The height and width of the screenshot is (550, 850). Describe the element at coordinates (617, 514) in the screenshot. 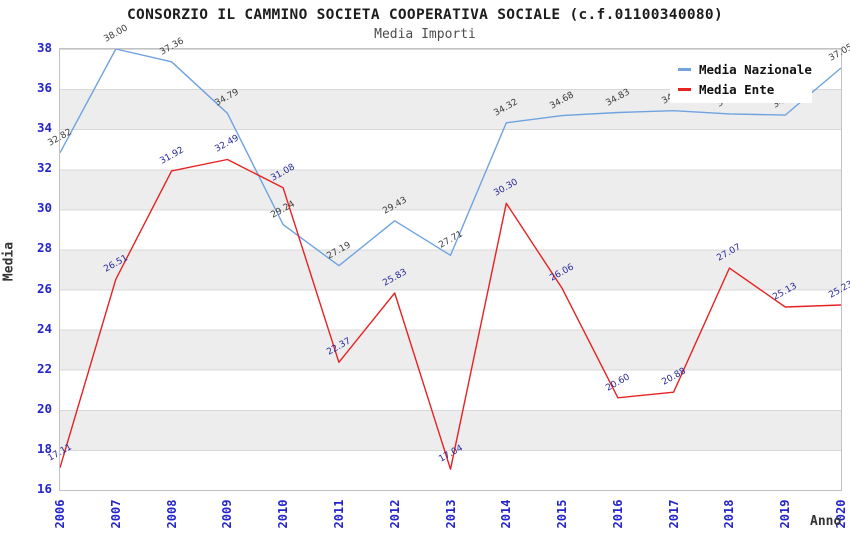

I see `x-tick-label: 2016` at that location.